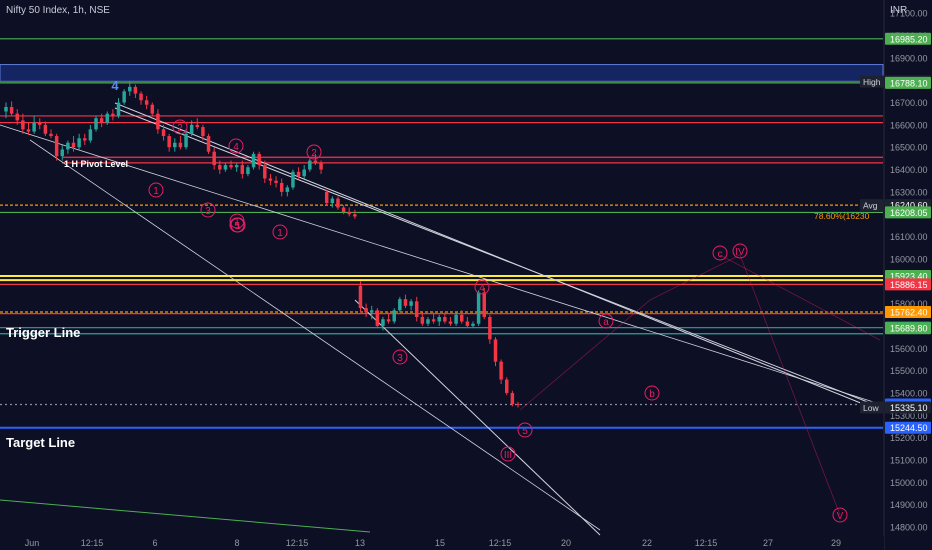  I want to click on time-axis: Jun 12:15 6 8 12:15 13 15 12:15 20 22 12:15 27 29, so click(442, 543).